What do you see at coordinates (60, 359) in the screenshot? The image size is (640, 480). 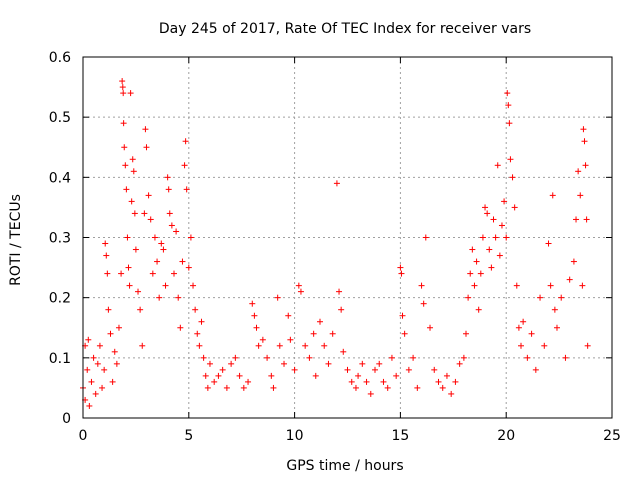 I see `y-tick-label: 0.1` at bounding box center [60, 359].